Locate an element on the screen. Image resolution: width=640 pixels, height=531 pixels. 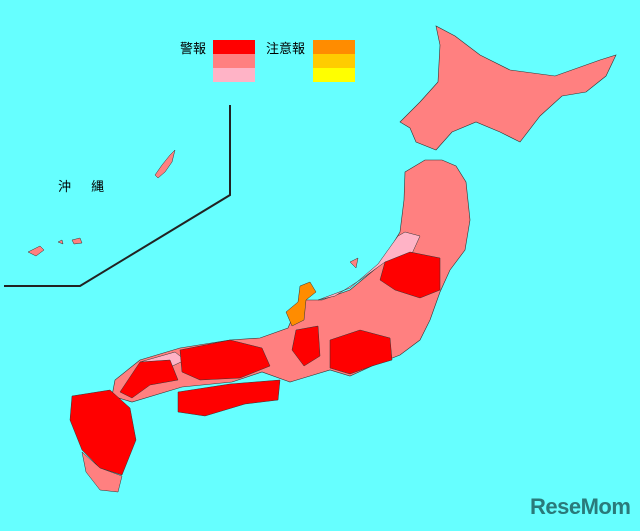
okinawa-label: 沖 縄 is located at coordinates (85, 187).